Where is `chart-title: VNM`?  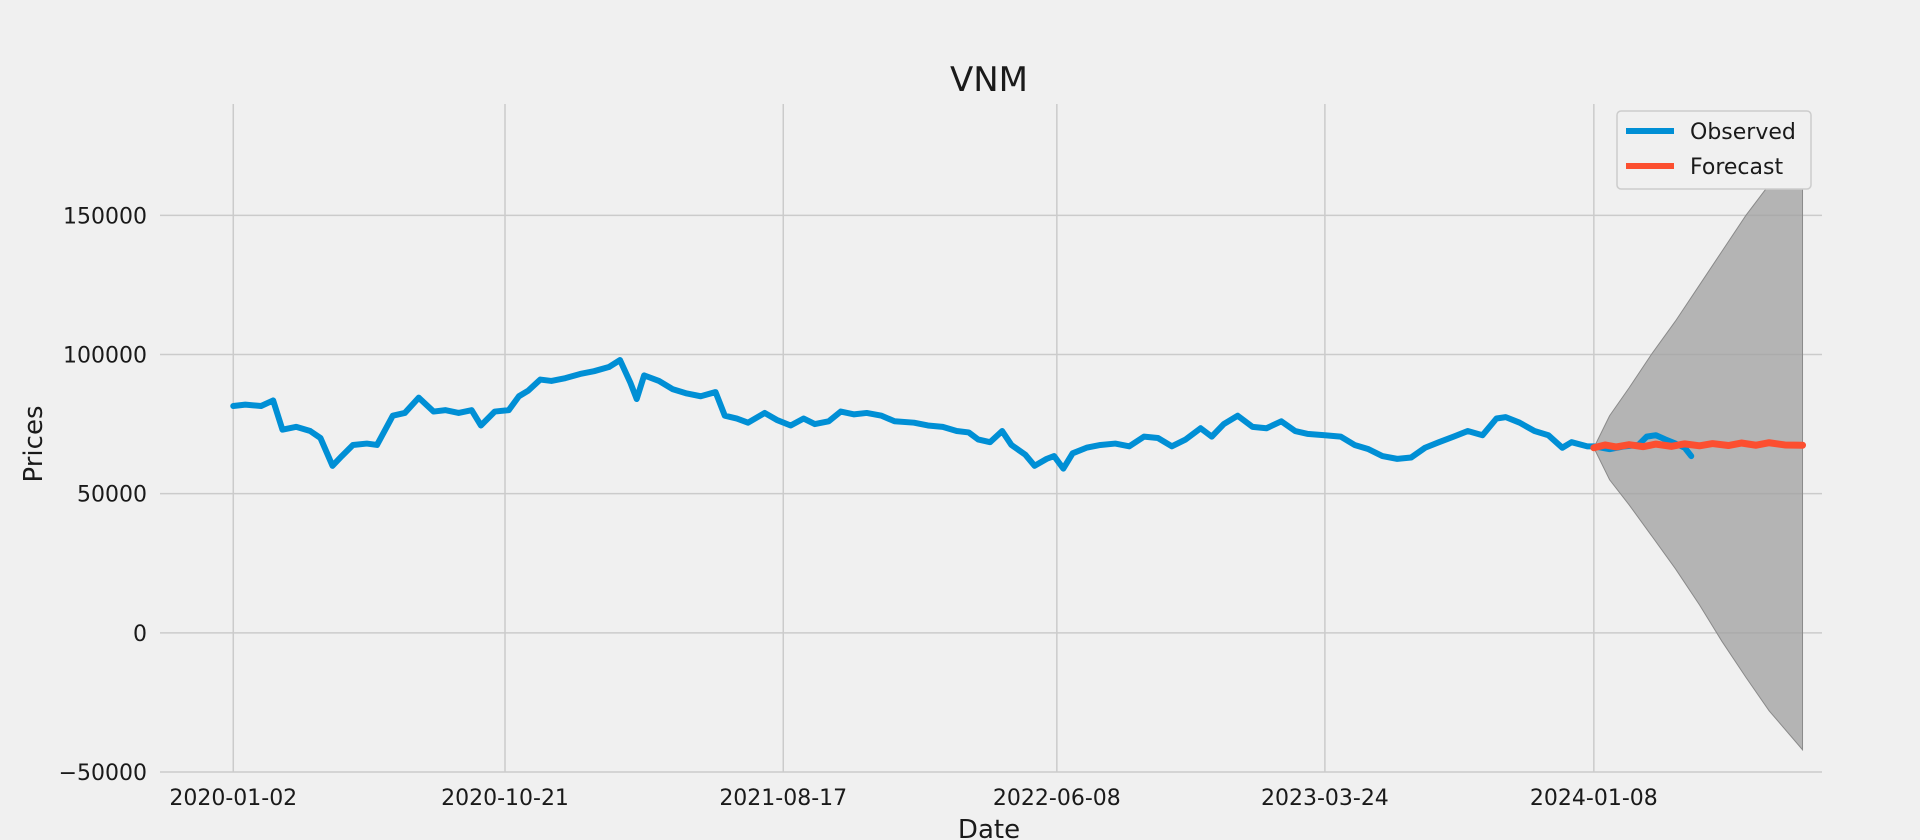
chart-title: VNM is located at coordinates (989, 80).